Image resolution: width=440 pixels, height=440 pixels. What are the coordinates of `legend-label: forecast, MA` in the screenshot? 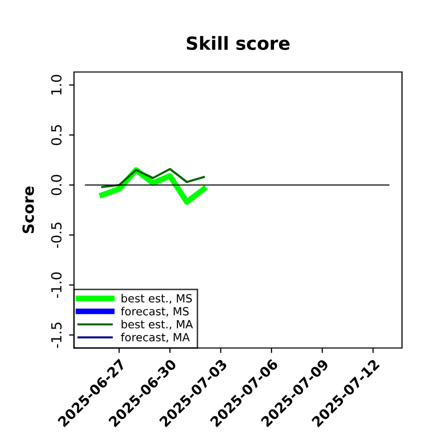 It's located at (155, 337).